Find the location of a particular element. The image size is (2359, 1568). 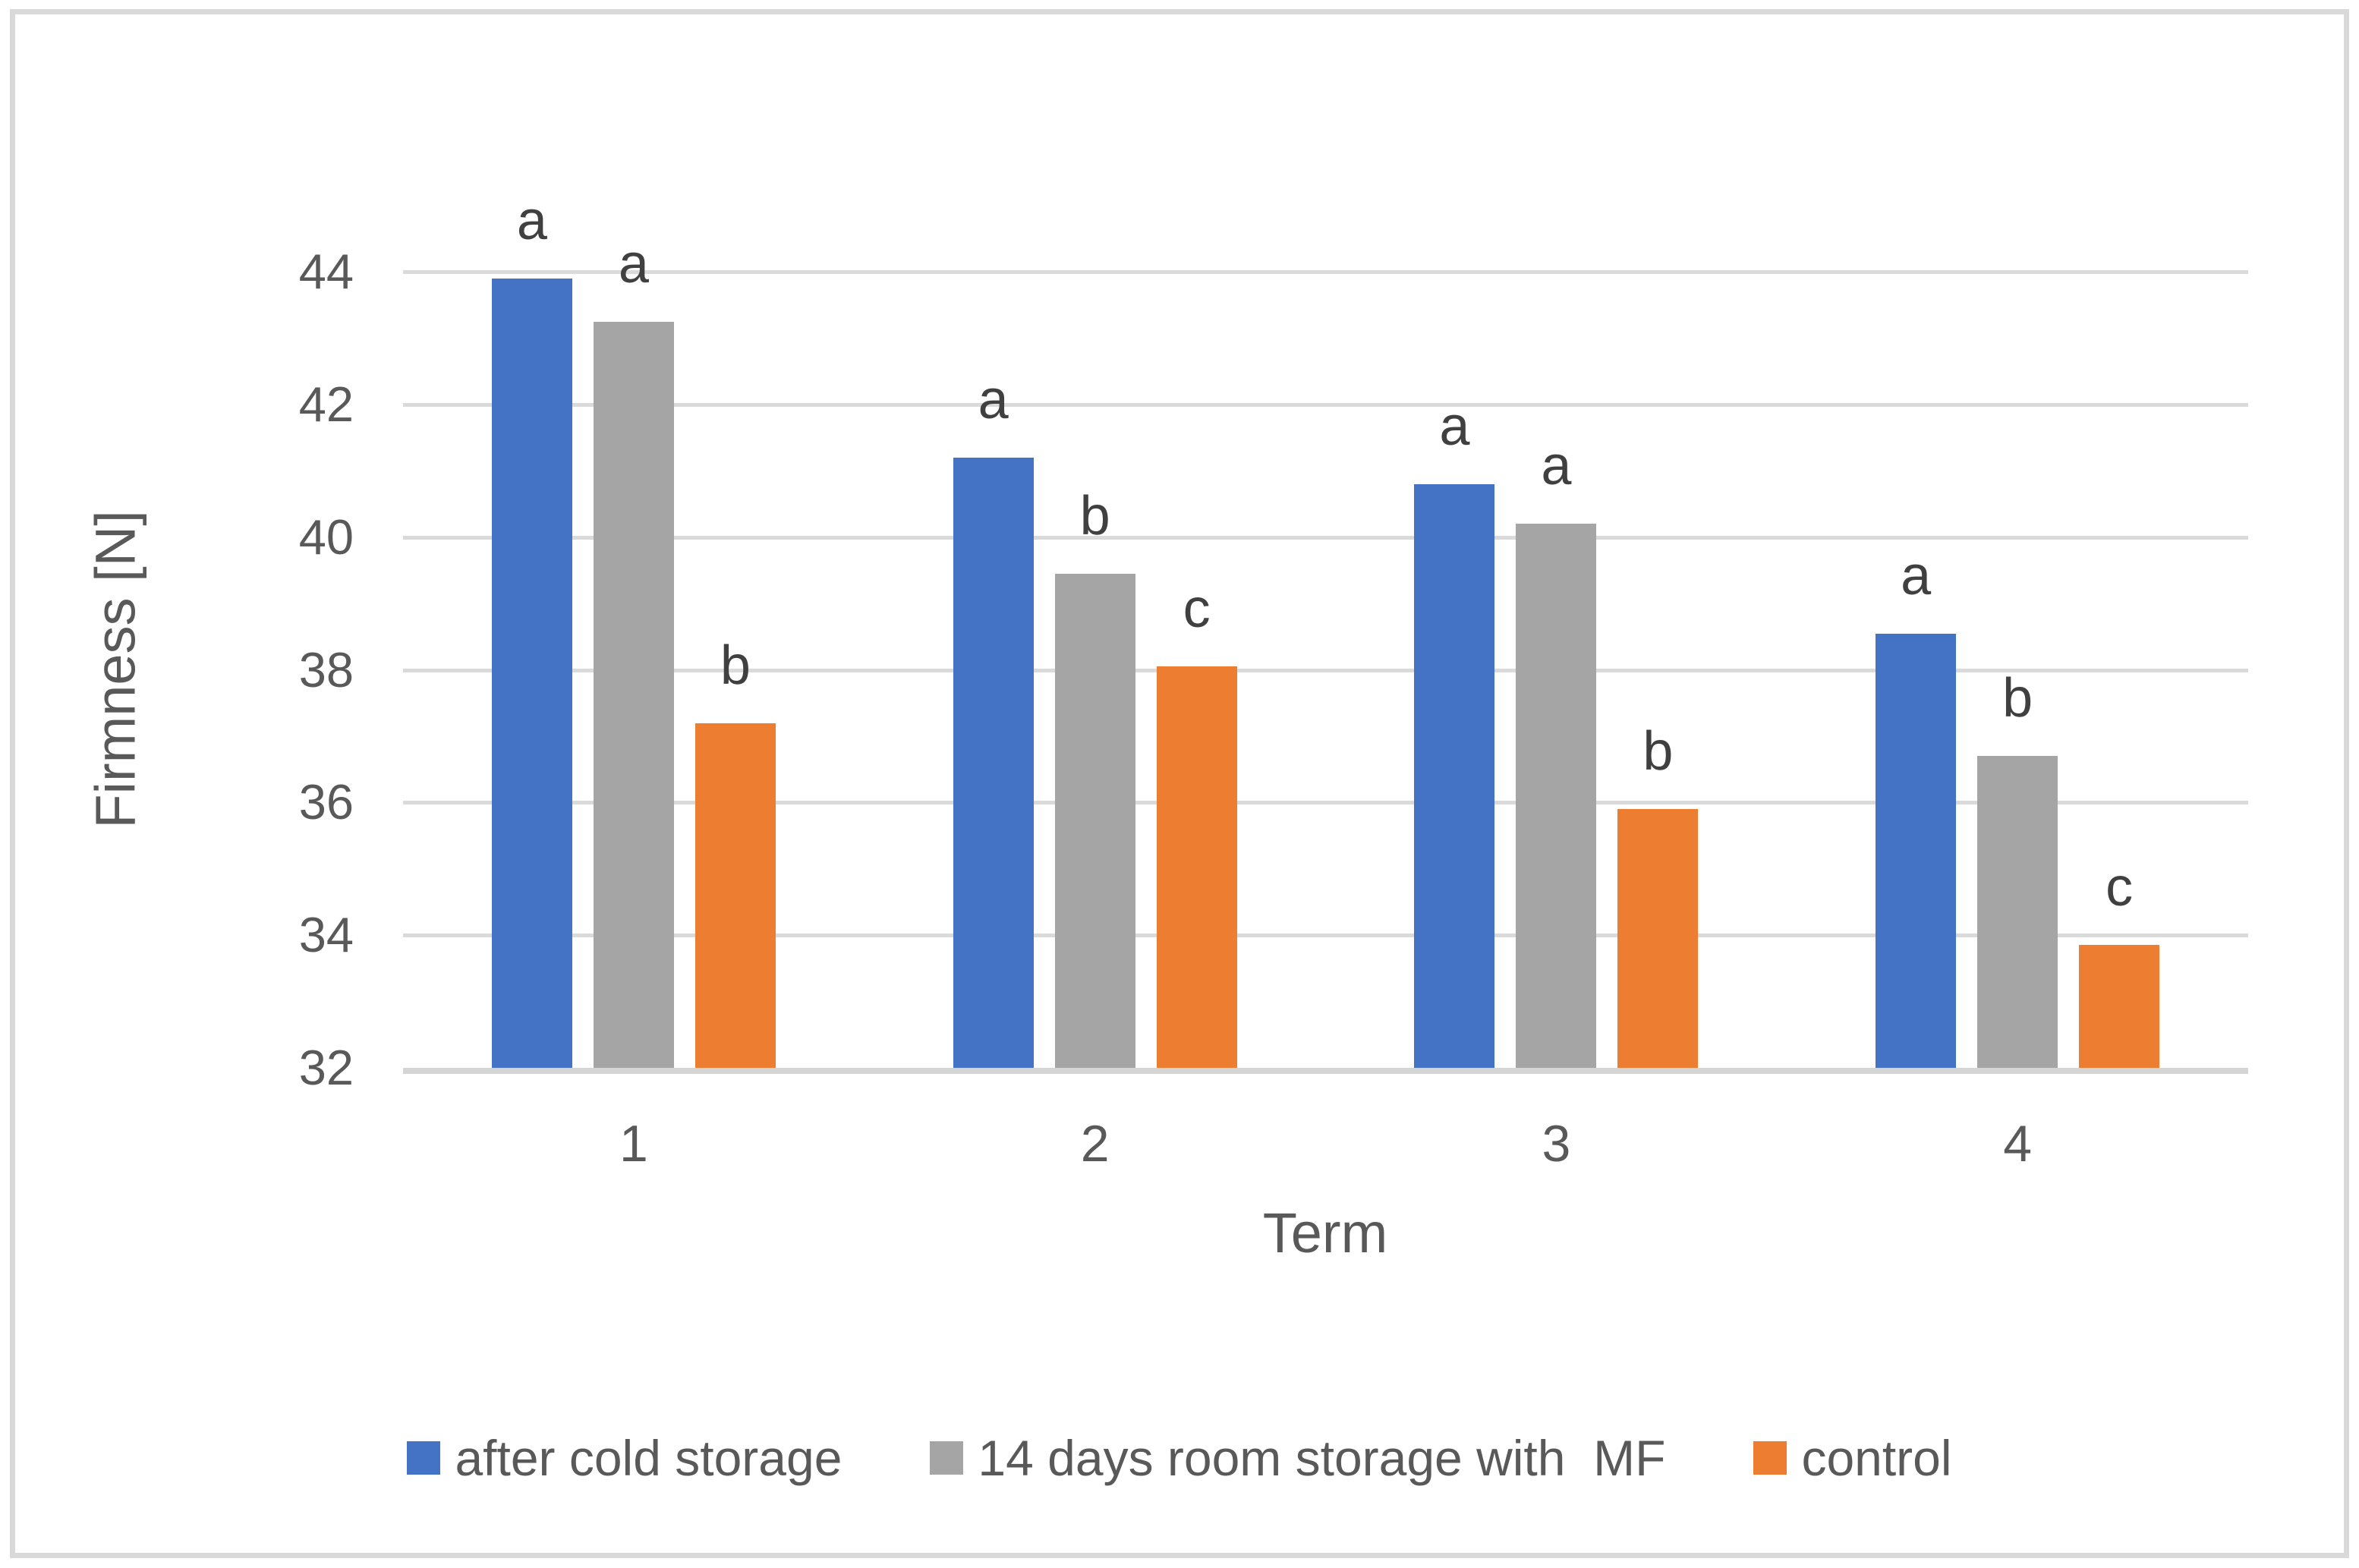

significance-letter-series-2-term-2: c is located at coordinates (1197, 609).